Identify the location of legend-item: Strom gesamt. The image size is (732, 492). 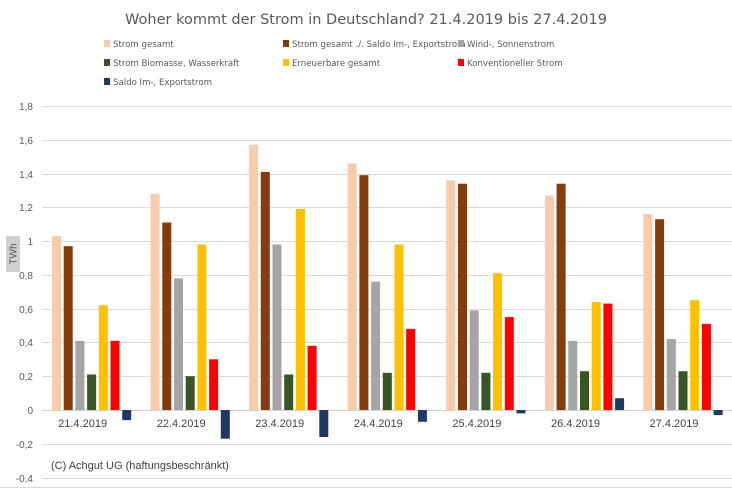
(139, 45).